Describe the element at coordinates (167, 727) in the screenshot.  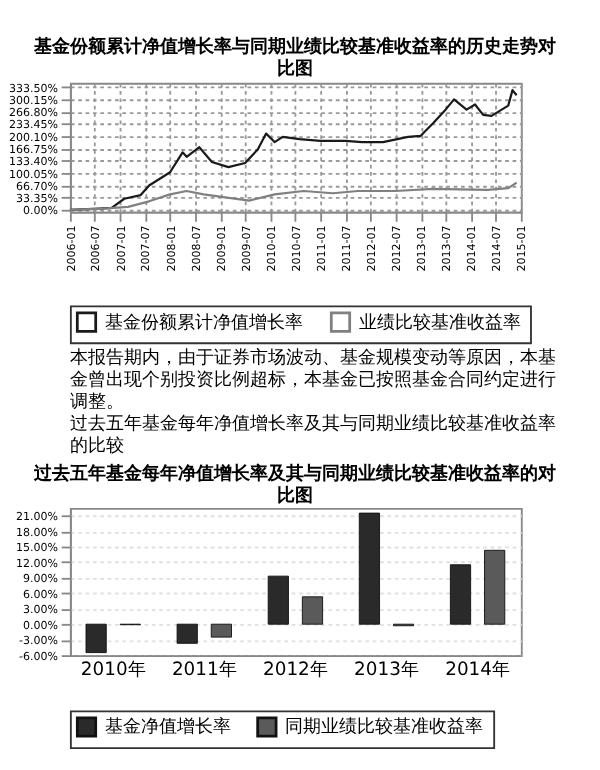
I see `legend-label: 基金净值增长率` at that location.